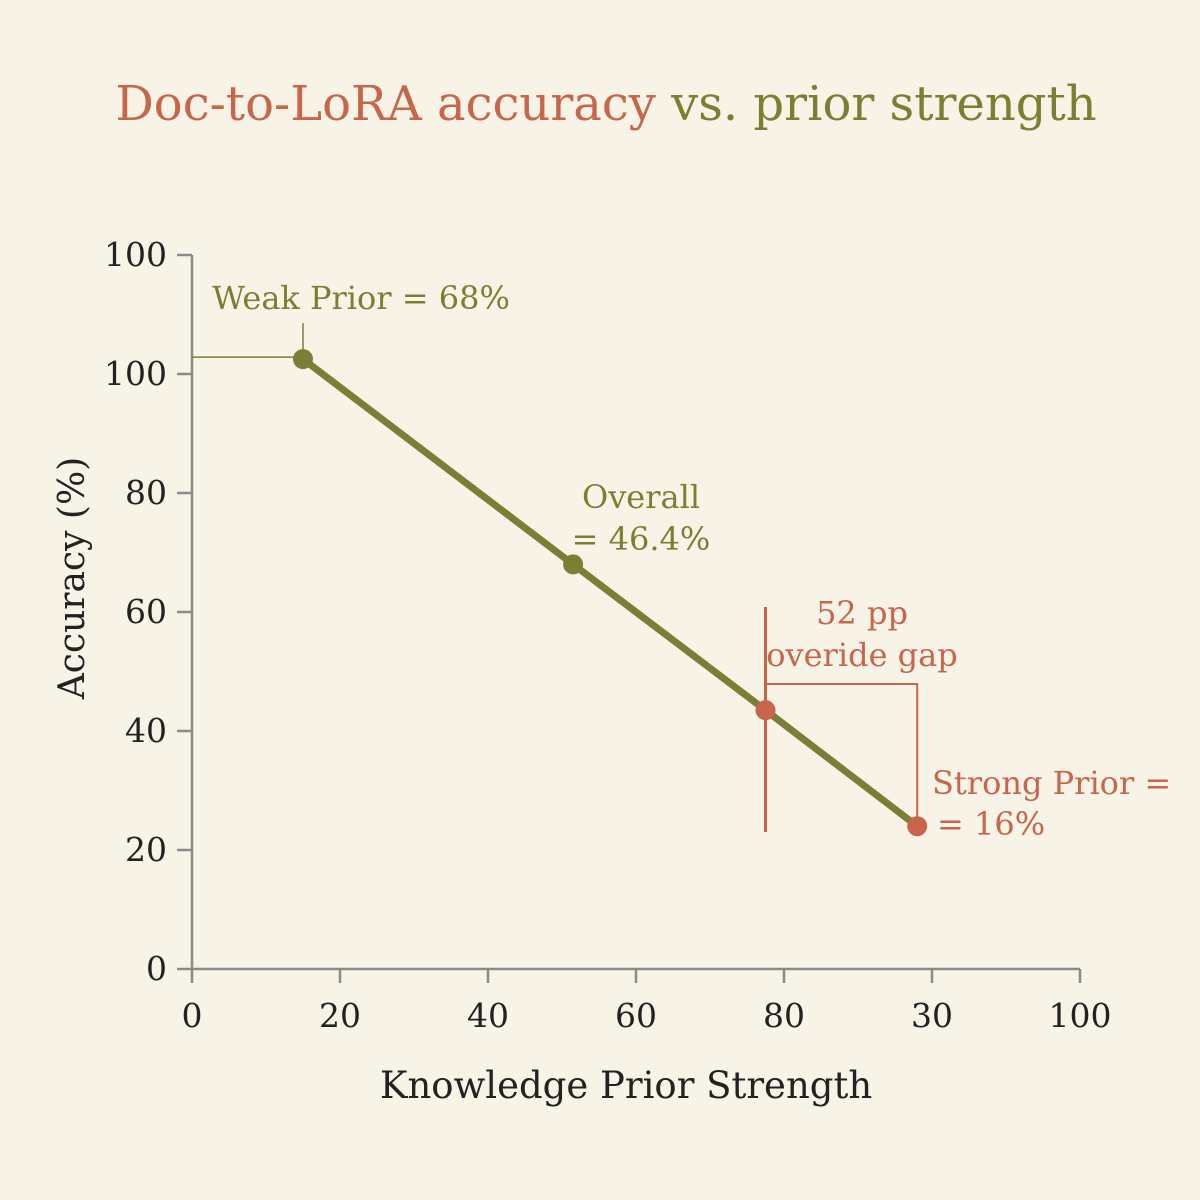  I want to click on chart-title: Doc-to-LoRA accuracy vs. prior strength, so click(605, 104).